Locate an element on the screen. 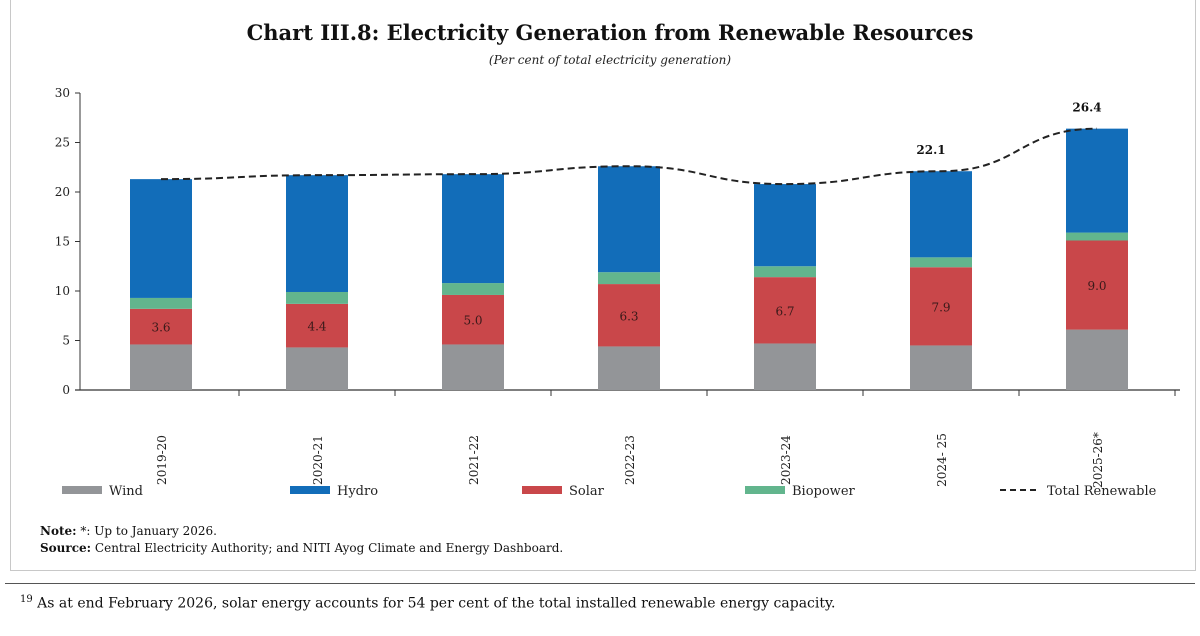 The height and width of the screenshot is (636, 1200). y-tick-label: 10 is located at coordinates (62, 291).